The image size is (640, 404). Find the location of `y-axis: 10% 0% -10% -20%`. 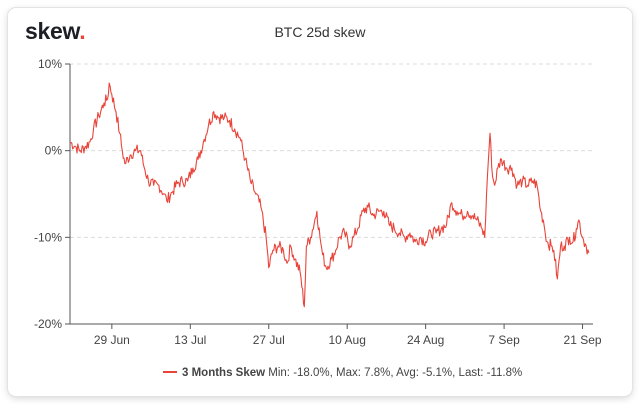

y-axis: 10% 0% -10% -20% is located at coordinates (52, 194).